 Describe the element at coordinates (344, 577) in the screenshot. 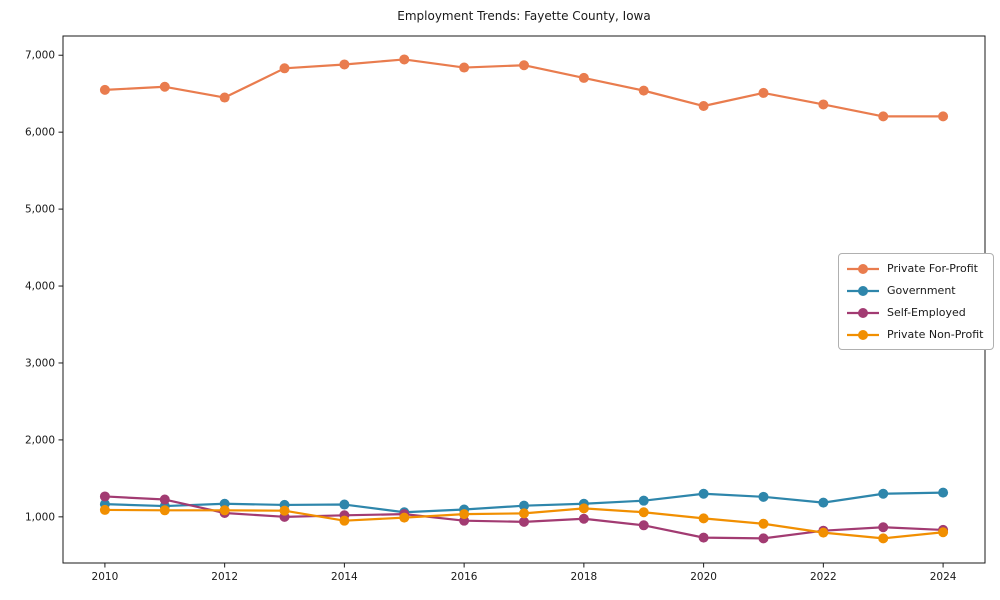

I see `x-tick-label: 2014` at that location.